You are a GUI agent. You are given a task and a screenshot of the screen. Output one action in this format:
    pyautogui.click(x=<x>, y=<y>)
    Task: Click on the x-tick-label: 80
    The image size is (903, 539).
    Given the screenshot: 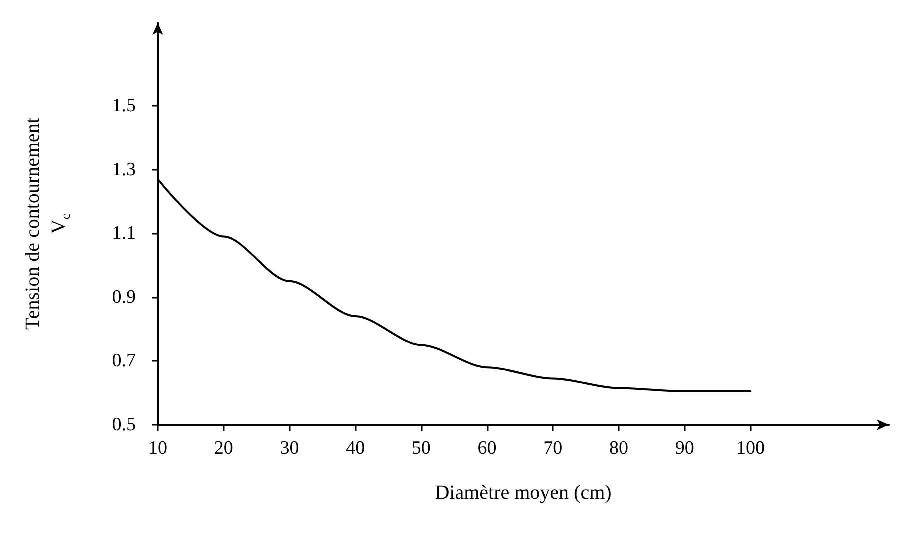 What is the action you would take?
    pyautogui.click(x=618, y=448)
    